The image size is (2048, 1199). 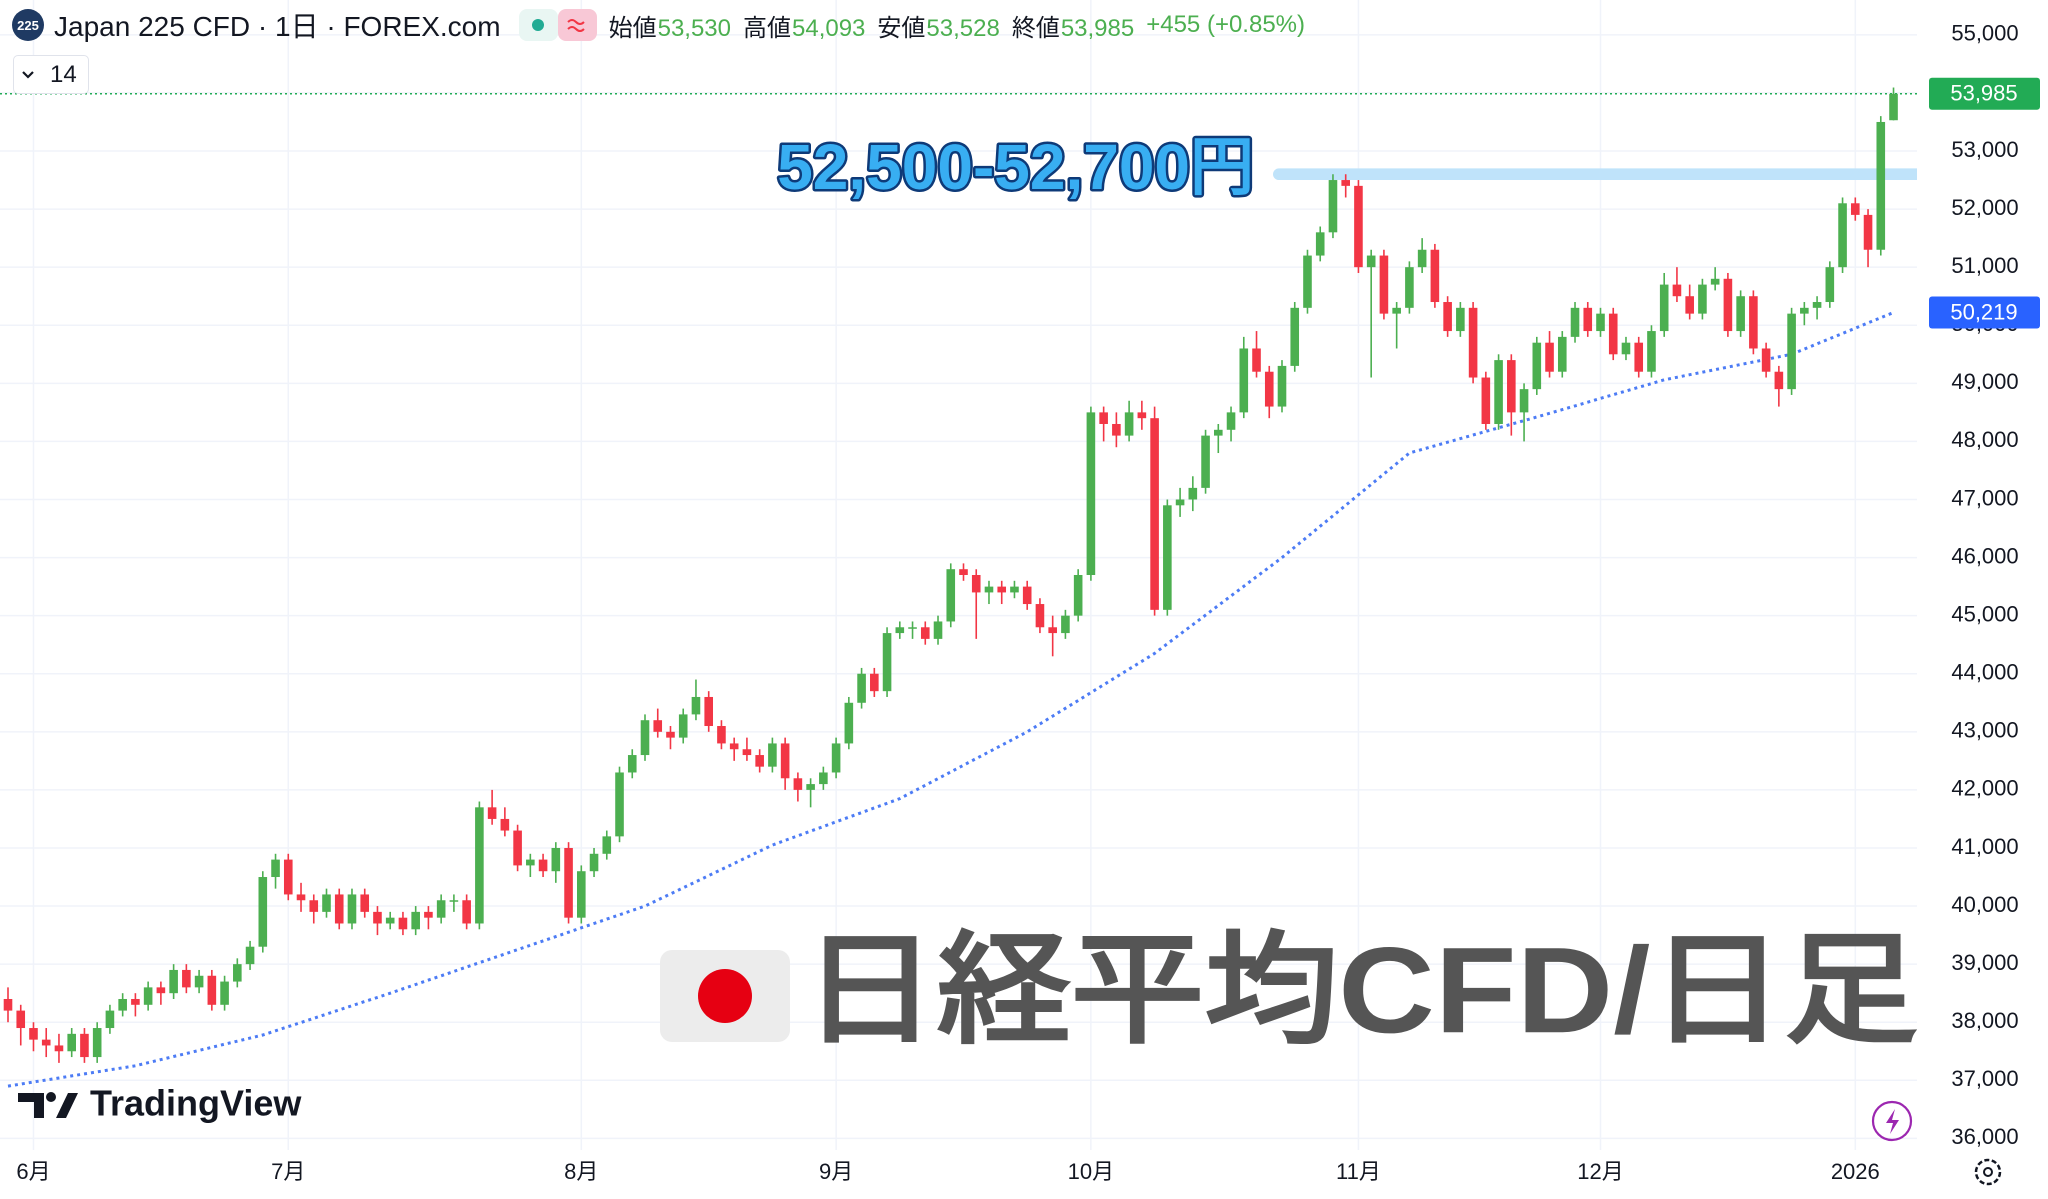 What do you see at coordinates (1984, 672) in the screenshot?
I see `y-tick-label: 44,000` at bounding box center [1984, 672].